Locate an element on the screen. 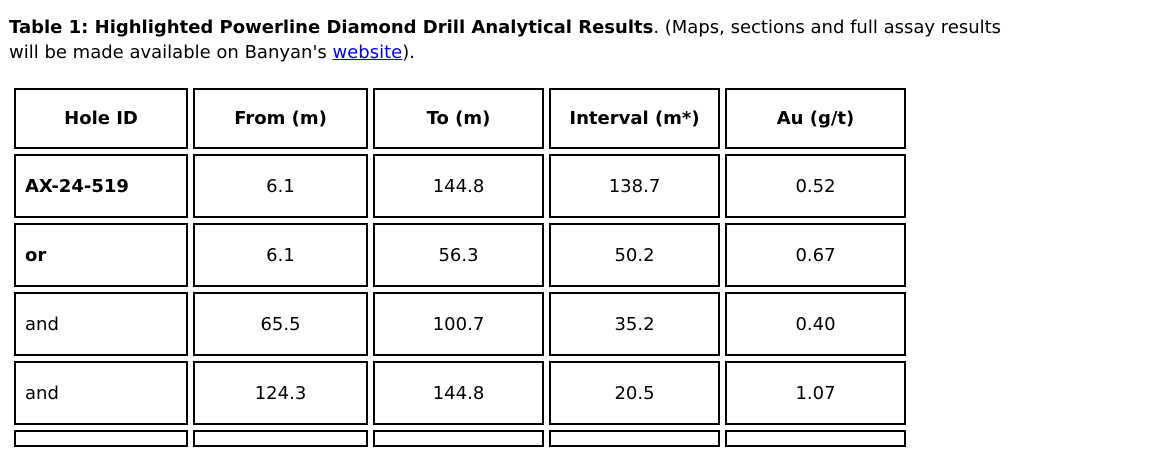 This screenshot has height=449, width=1151. table-row: and 65.5 100.7 35.2 0.40 is located at coordinates (460, 324).